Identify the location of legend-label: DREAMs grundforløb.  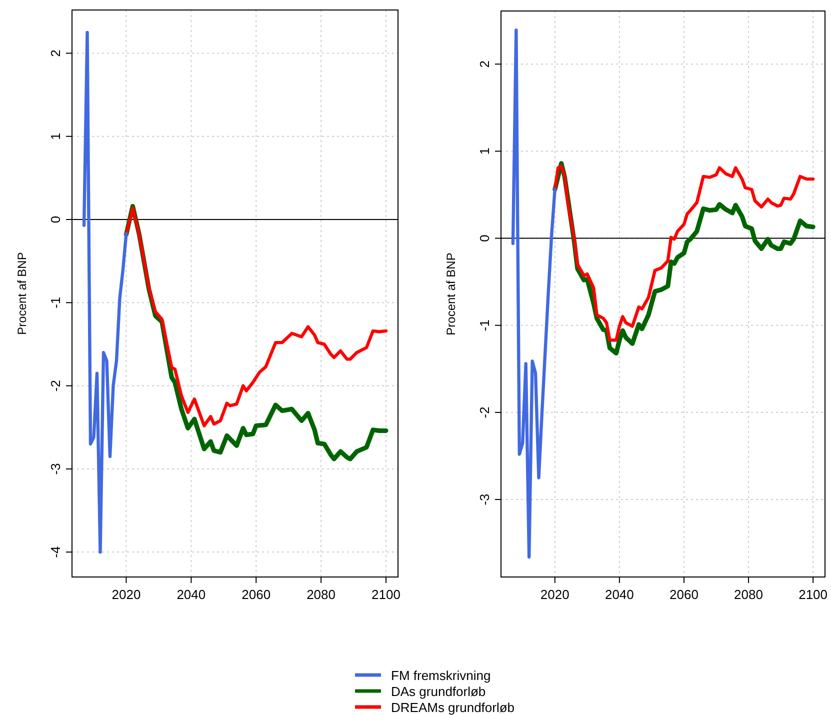
(453, 707).